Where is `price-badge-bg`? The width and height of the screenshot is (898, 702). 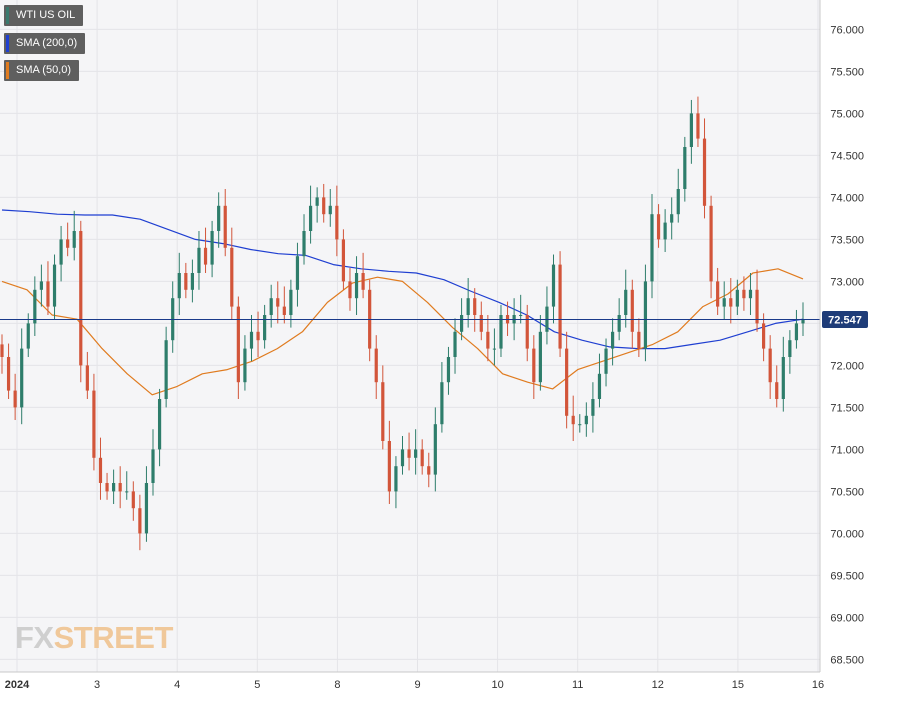
price-badge-bg is located at coordinates (845, 319).